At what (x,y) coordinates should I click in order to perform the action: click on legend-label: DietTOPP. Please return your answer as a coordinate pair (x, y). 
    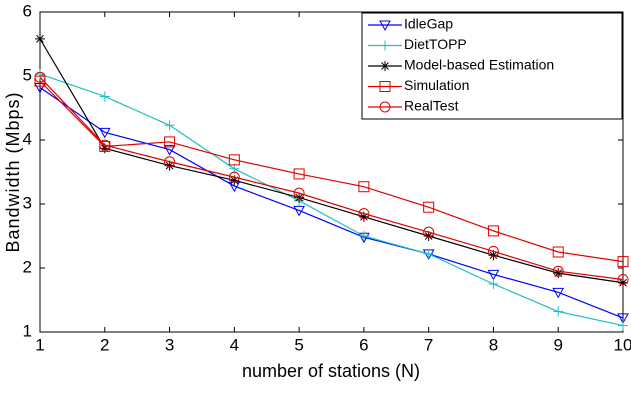
    Looking at the image, I should click on (435, 44).